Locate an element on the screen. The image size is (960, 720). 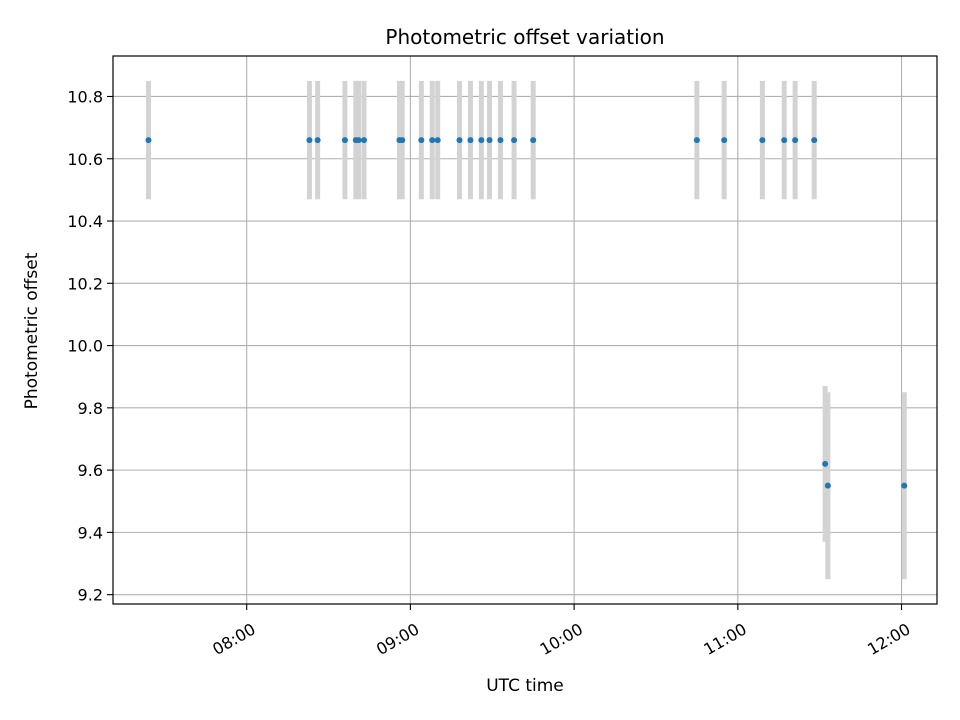
x-axis-ticks: 08:00 09:00 10:00 11:00 12:00 is located at coordinates (561, 631).